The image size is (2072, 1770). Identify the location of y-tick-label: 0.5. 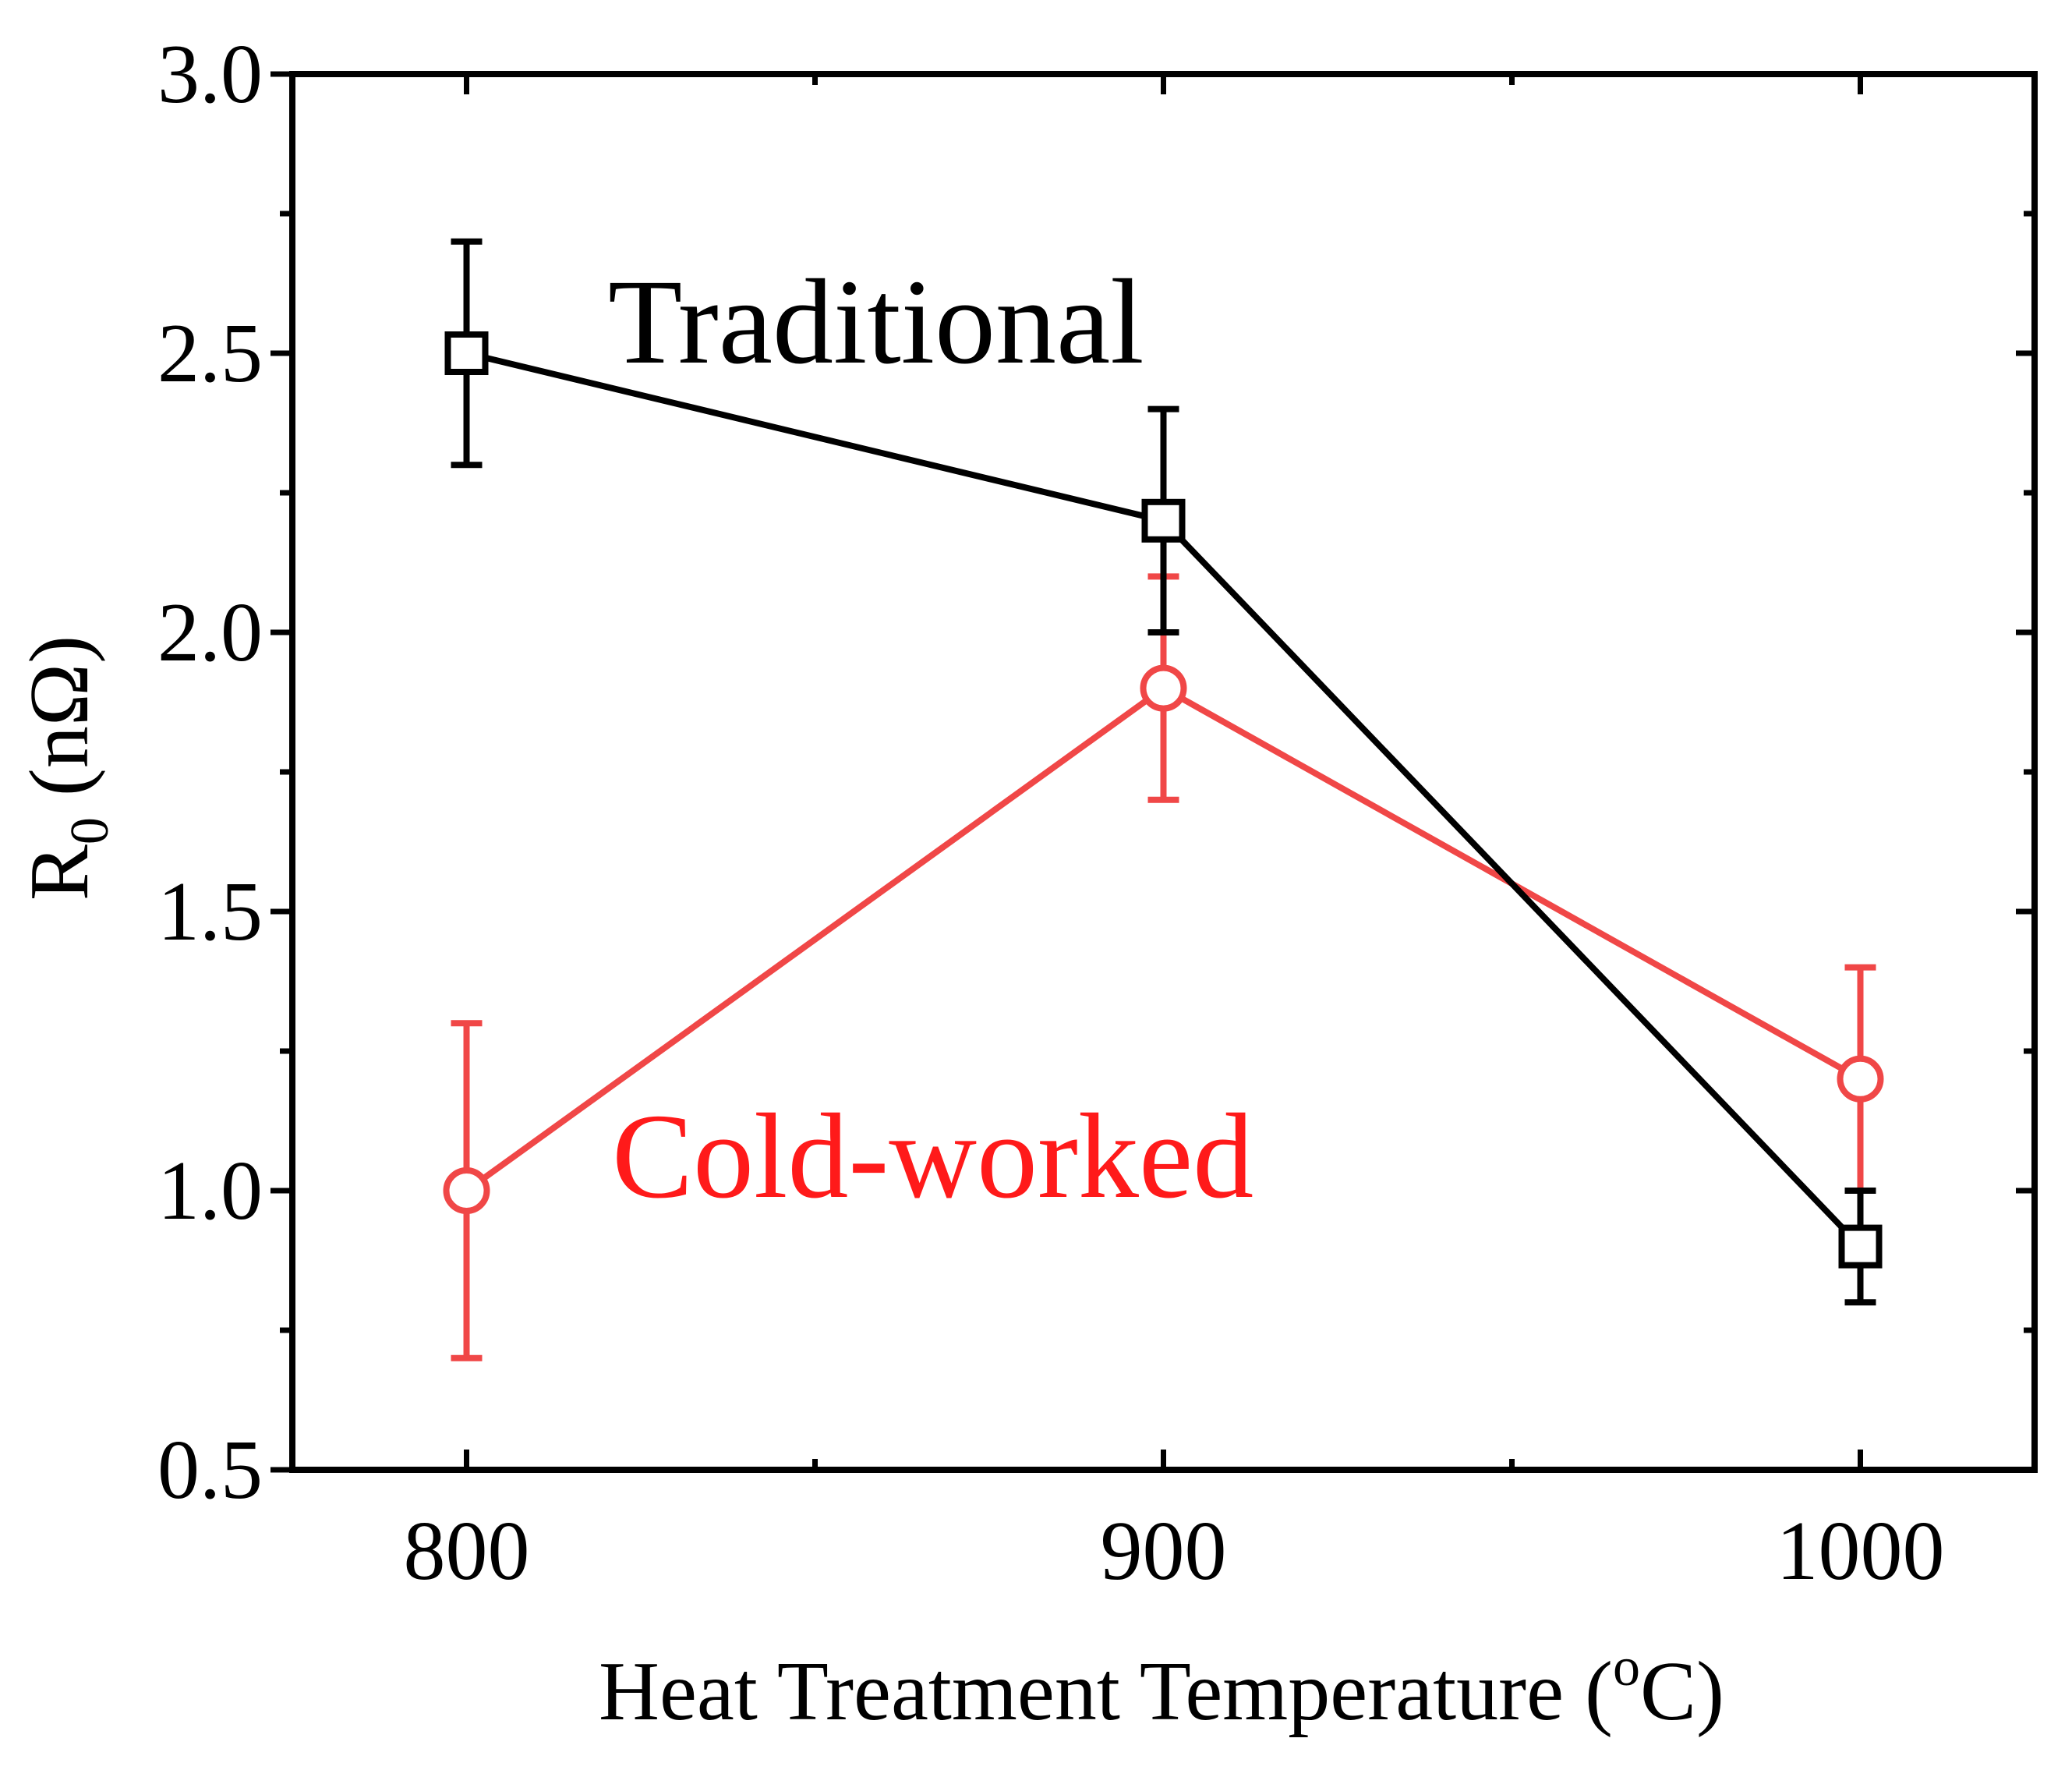
(210, 1470).